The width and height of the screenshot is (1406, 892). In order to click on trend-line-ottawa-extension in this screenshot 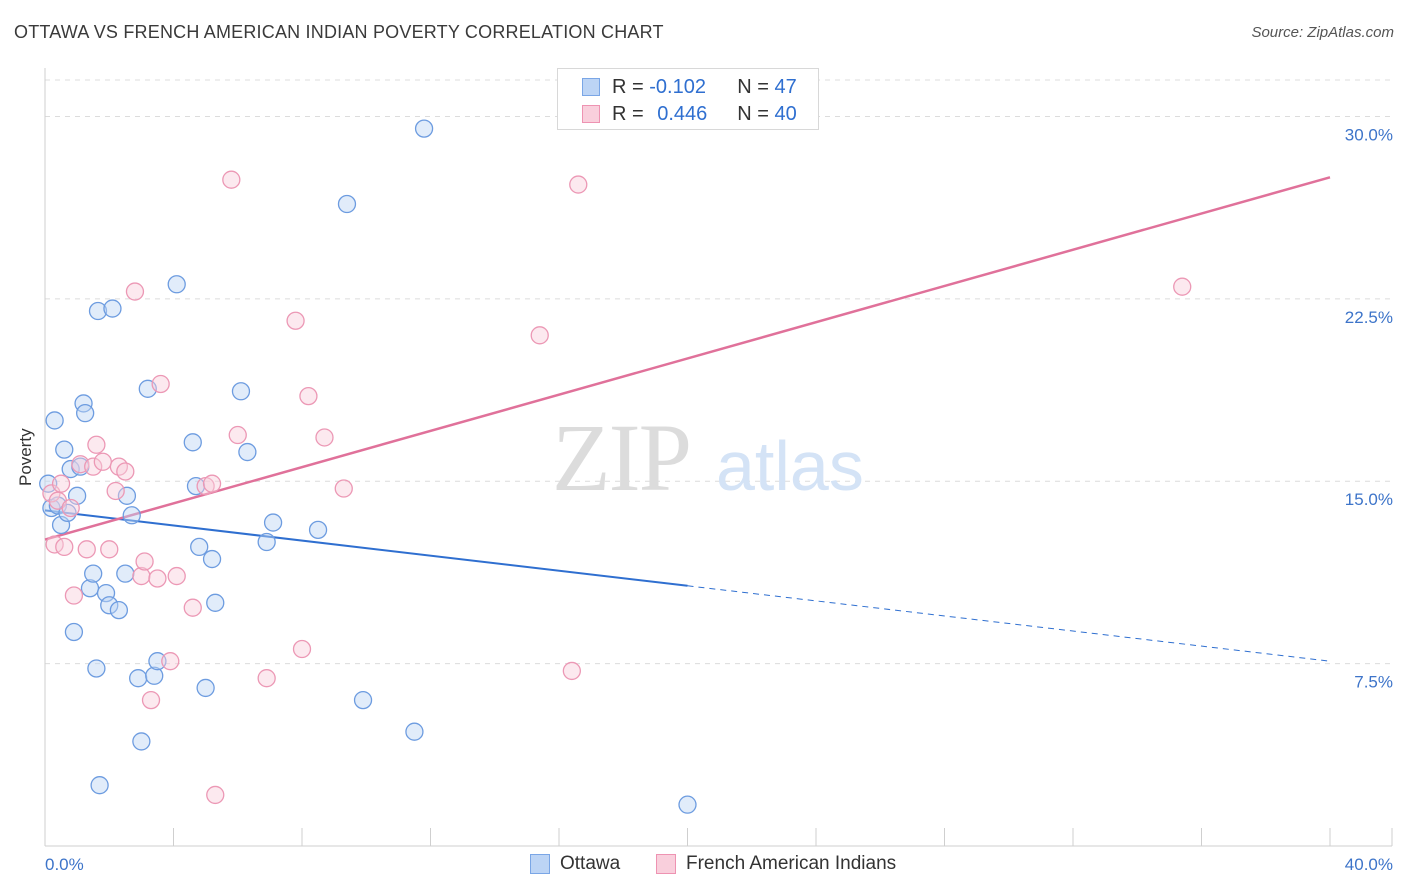, I will do `click(1009, 623)`.